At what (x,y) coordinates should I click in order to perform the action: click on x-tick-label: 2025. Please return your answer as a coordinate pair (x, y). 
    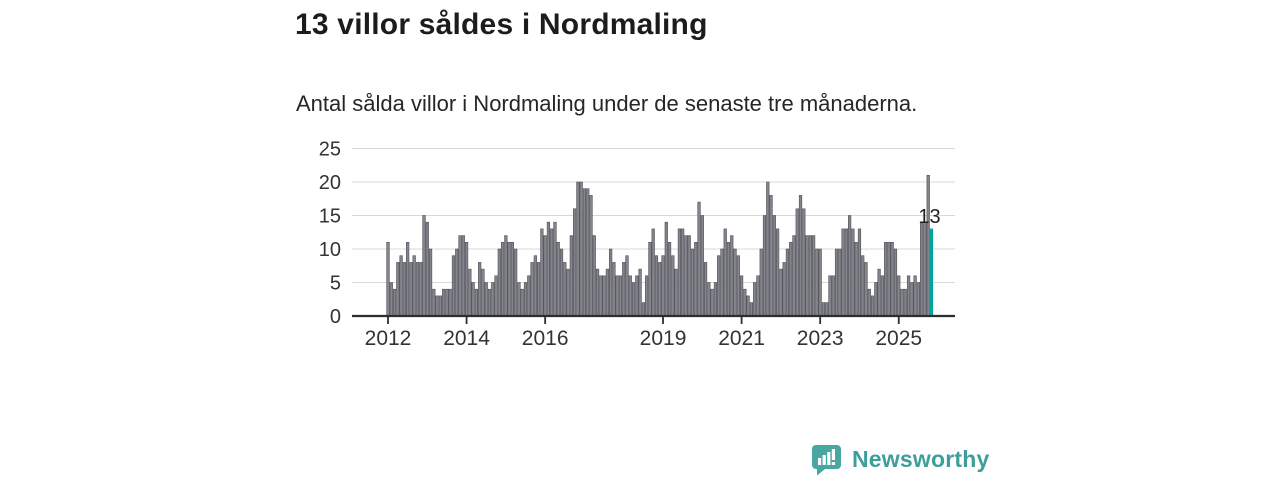
    Looking at the image, I should click on (898, 338).